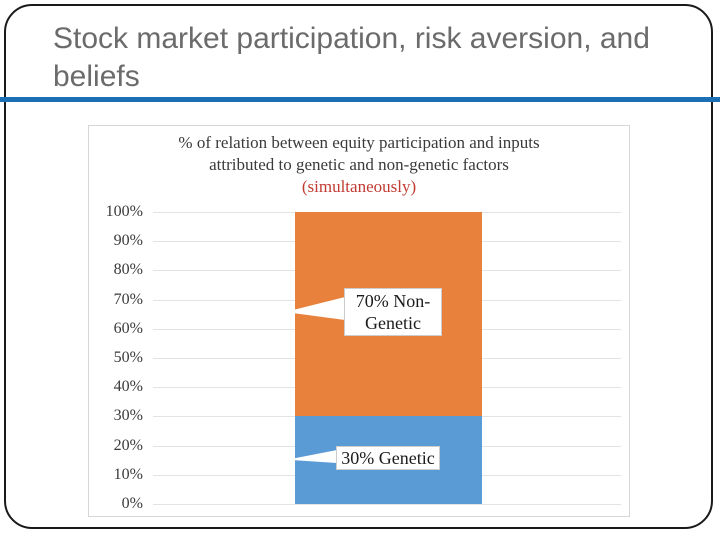 This screenshot has height=540, width=720. What do you see at coordinates (359, 186) in the screenshot?
I see `chart-subtitle: (simultaneously)` at bounding box center [359, 186].